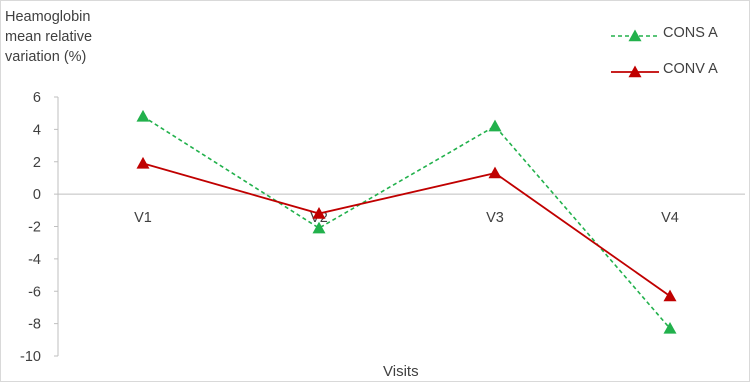  What do you see at coordinates (49, 37) in the screenshot?
I see `y-axis-label-line-2: mean relative` at bounding box center [49, 37].